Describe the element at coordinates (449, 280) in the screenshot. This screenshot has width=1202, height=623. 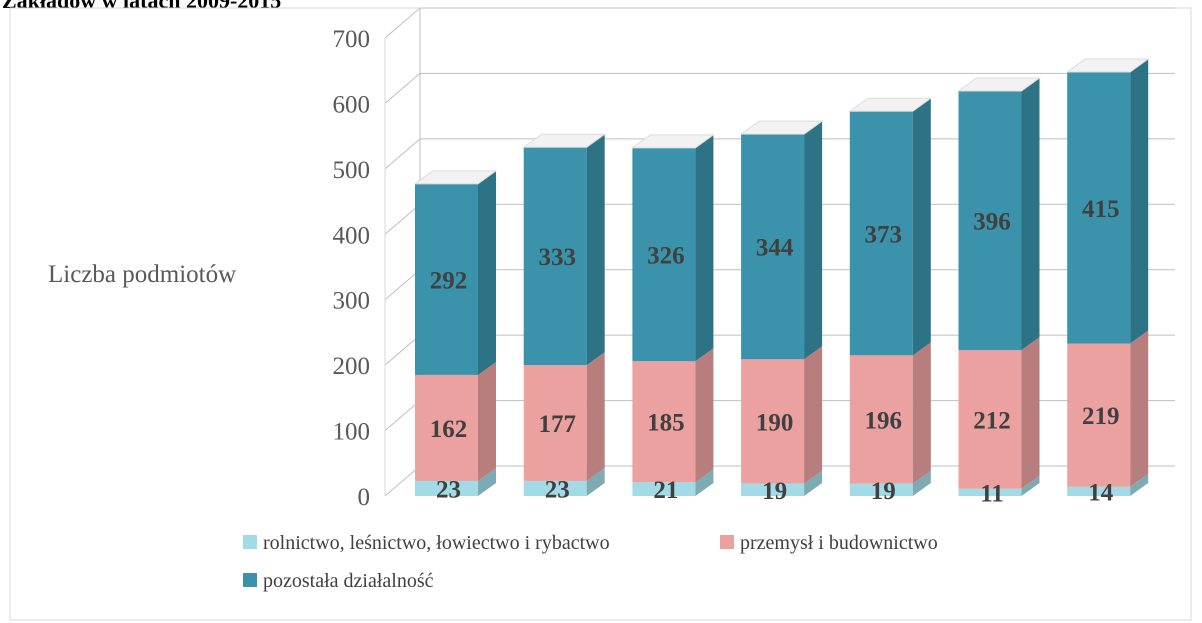
I see `data-label: 292` at that location.